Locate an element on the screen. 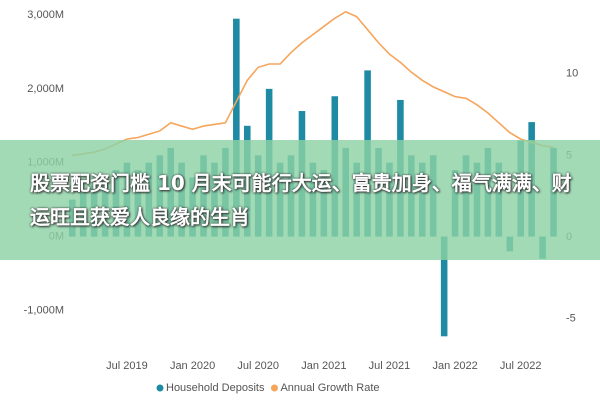 This screenshot has width=600, height=400. x-tick-label: Jul 2021 is located at coordinates (390, 366).